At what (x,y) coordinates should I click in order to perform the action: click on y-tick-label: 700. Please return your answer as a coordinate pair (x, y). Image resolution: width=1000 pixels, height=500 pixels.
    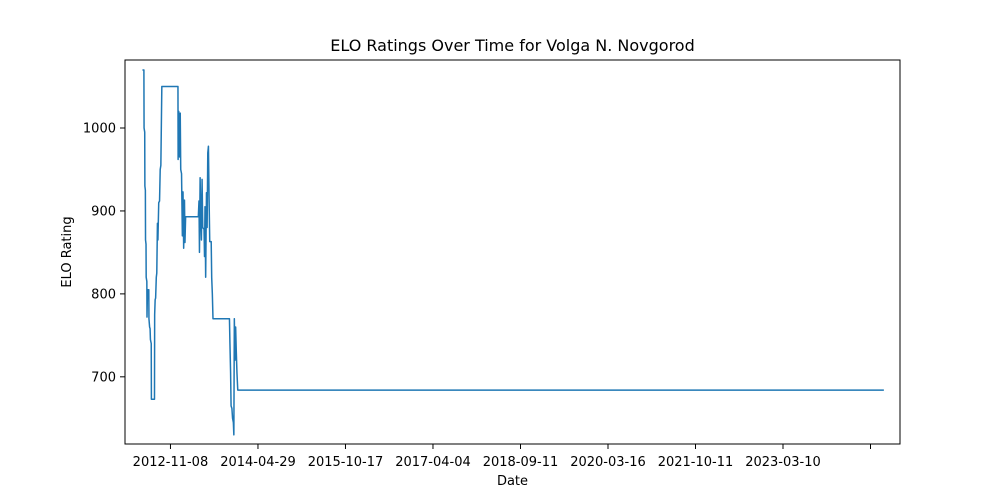
    Looking at the image, I should click on (103, 377).